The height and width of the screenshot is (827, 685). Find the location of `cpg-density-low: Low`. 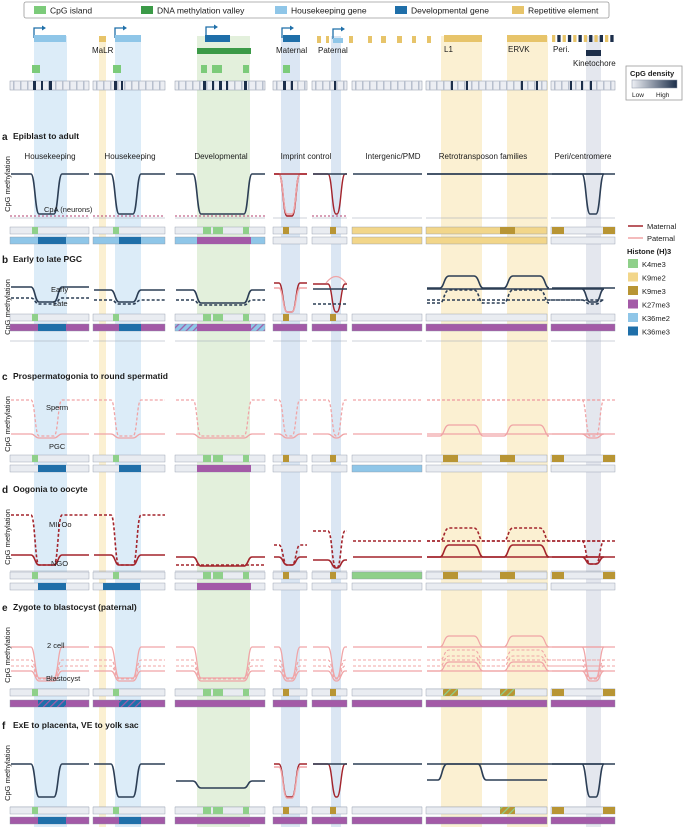

cpg-density-low: Low is located at coordinates (638, 95).